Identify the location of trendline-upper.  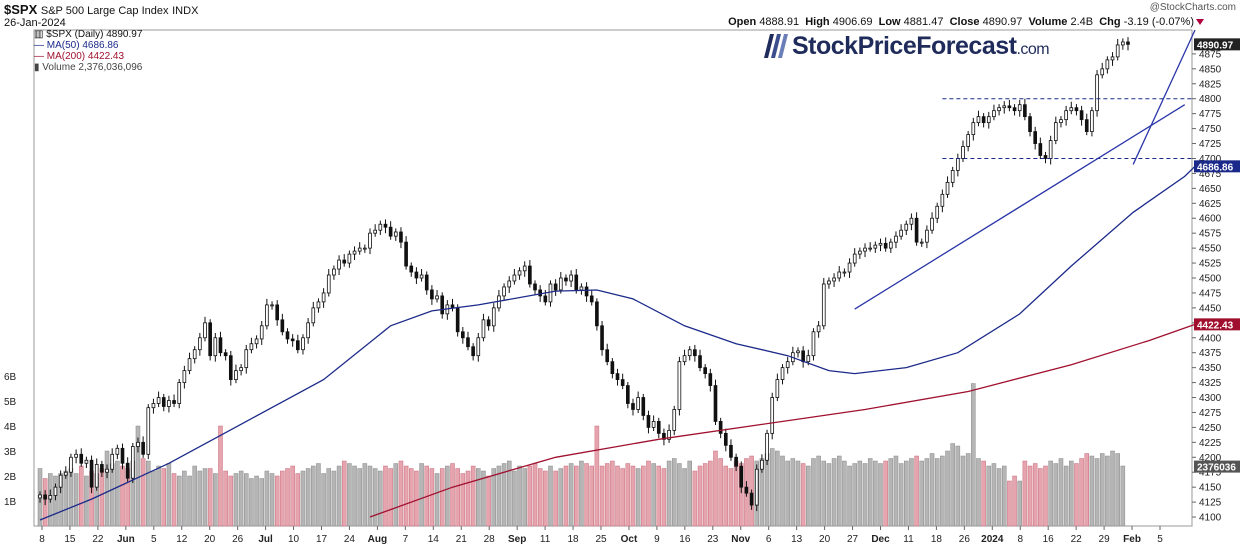
(1164, 97).